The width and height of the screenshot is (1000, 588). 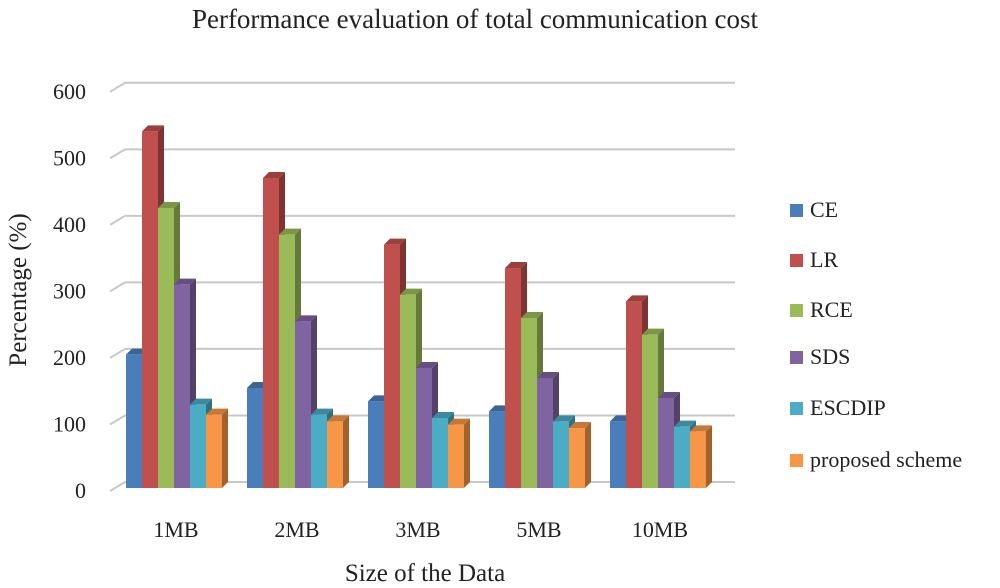 I want to click on legend-label: LR, so click(x=824, y=259).